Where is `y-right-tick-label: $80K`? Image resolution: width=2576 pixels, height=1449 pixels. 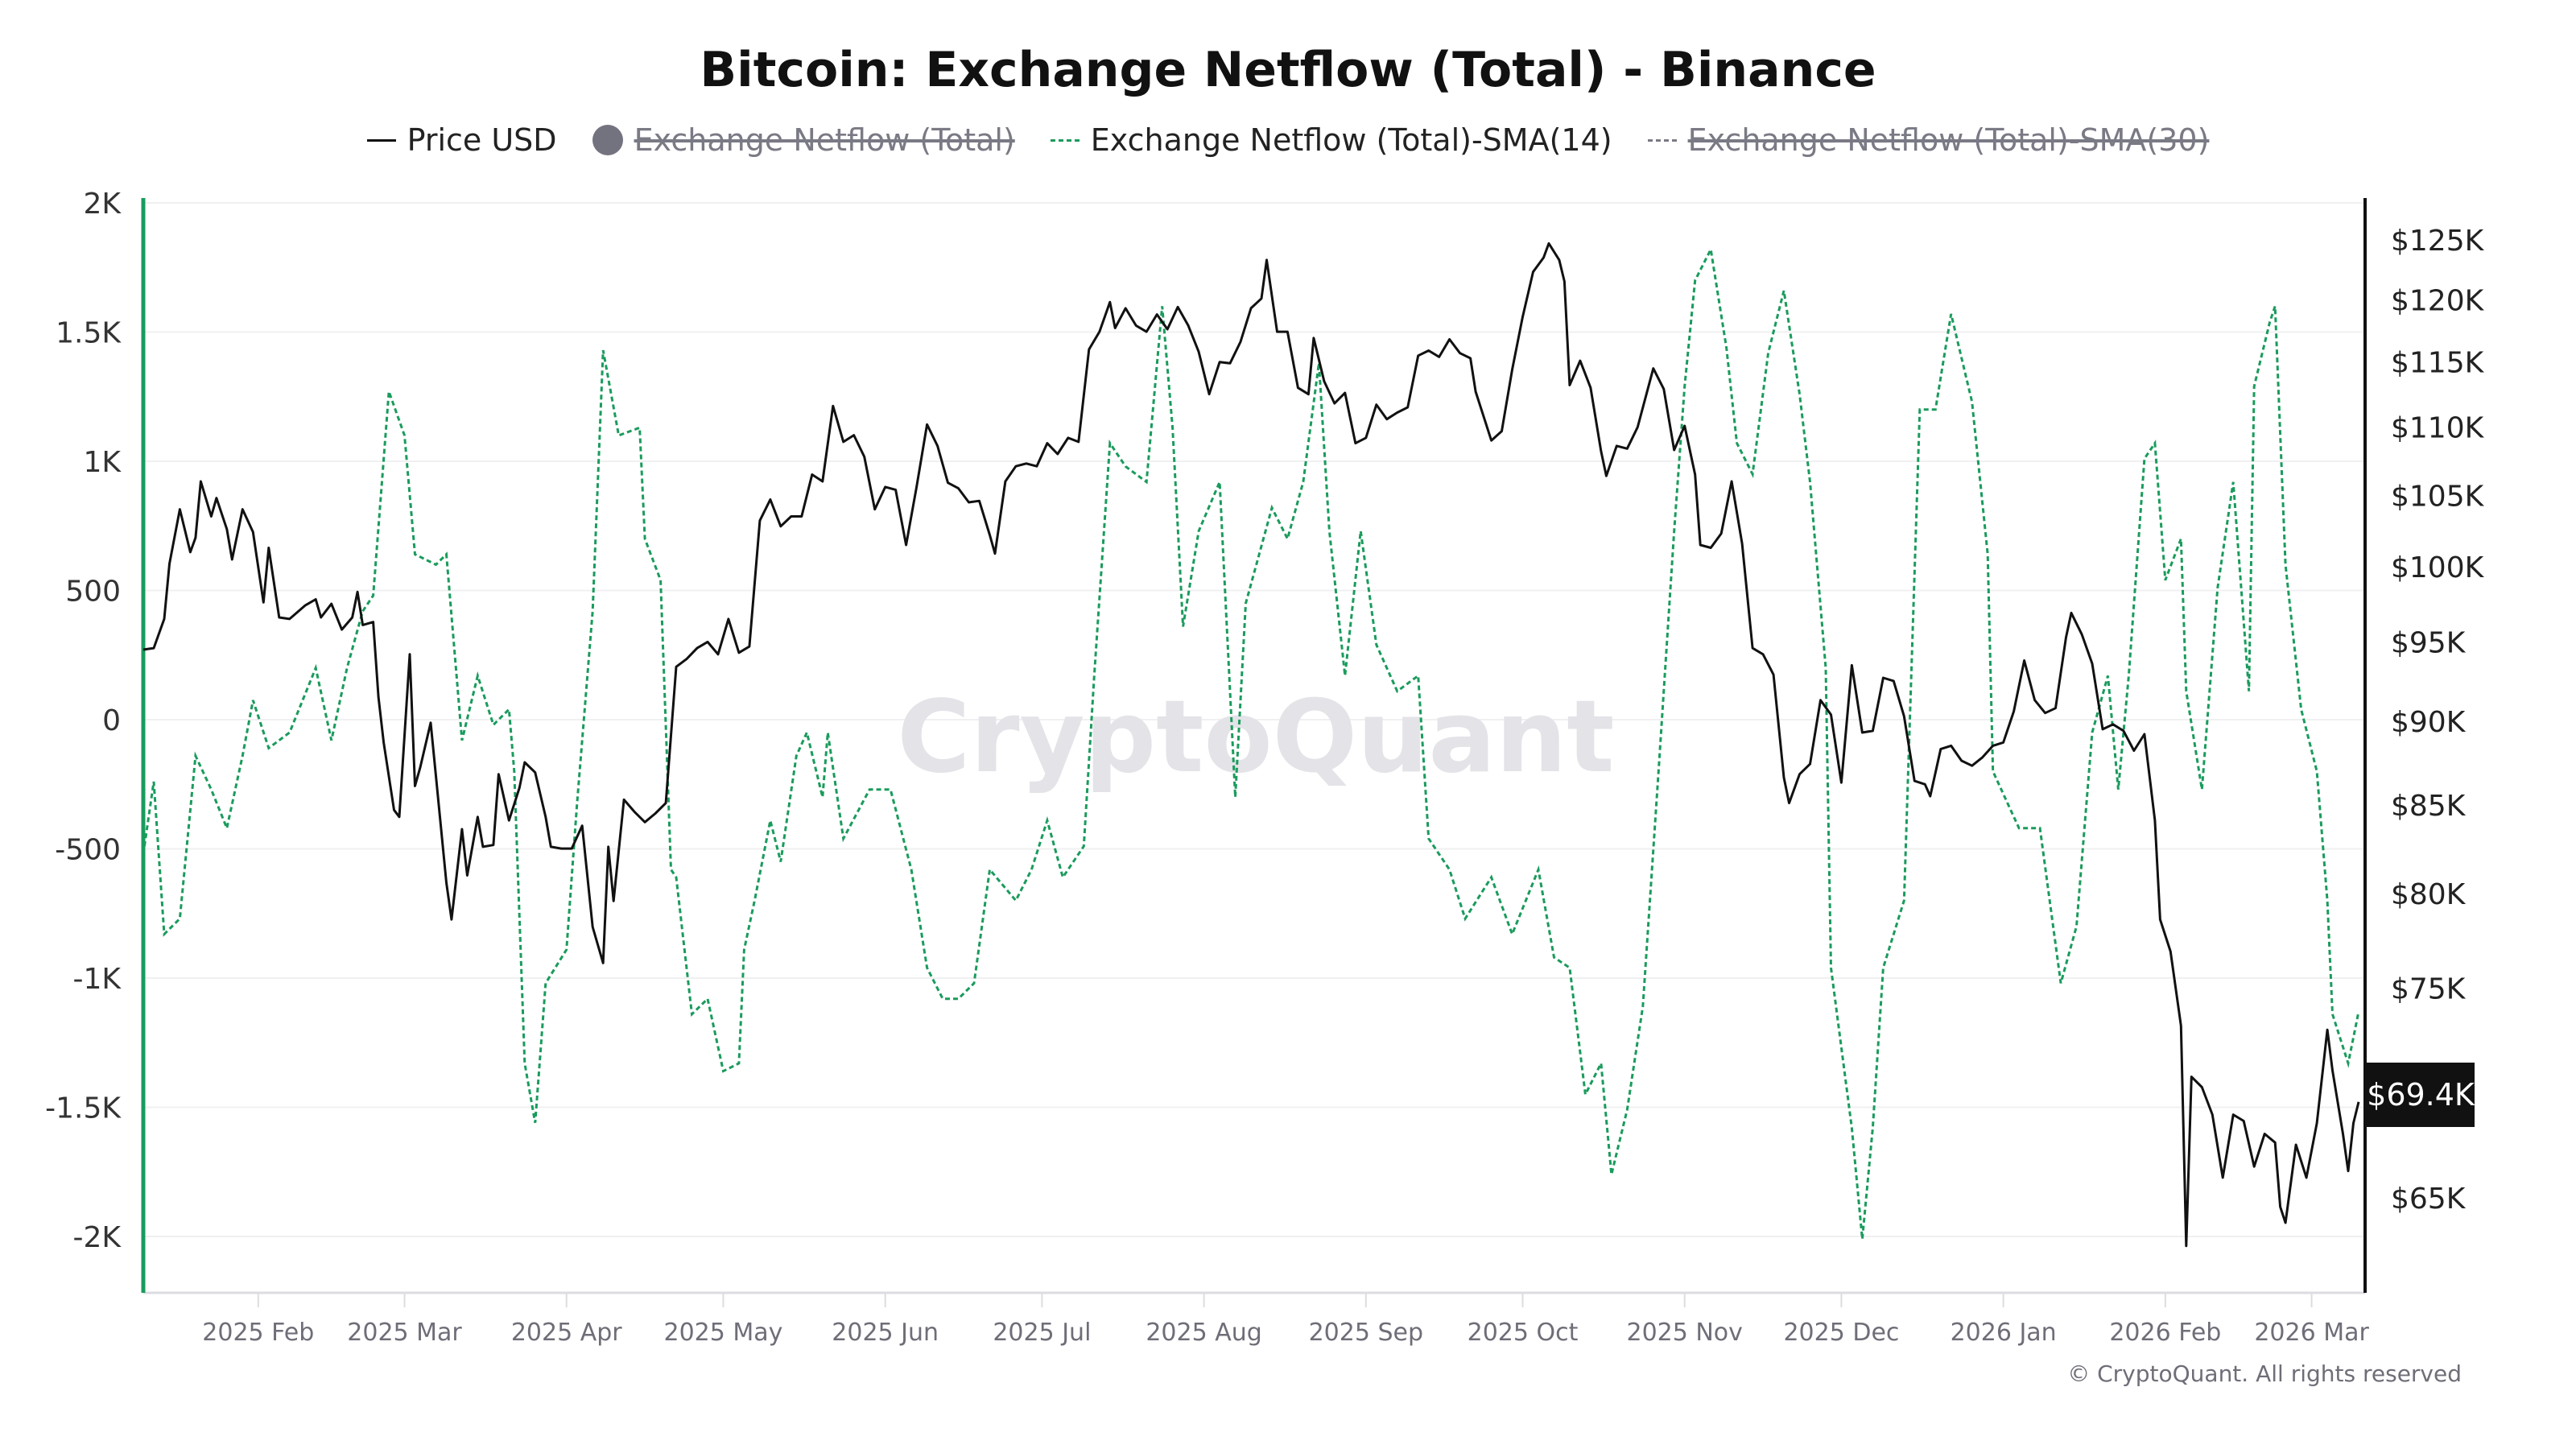 y-right-tick-label: $80K is located at coordinates (2429, 894).